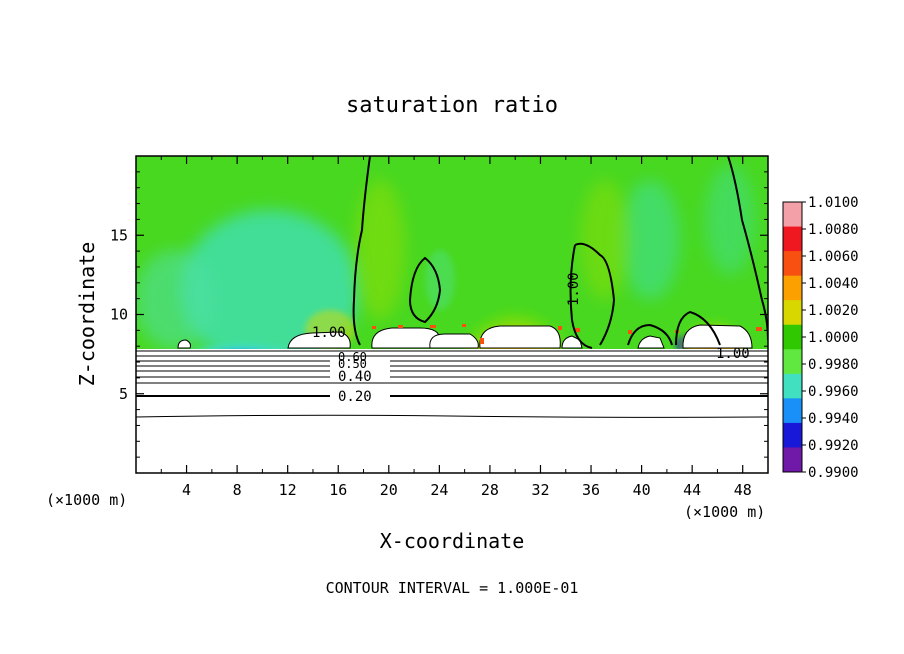 The image size is (904, 654). Describe the element at coordinates (119, 235) in the screenshot. I see `y-tick-label: 15` at that location.